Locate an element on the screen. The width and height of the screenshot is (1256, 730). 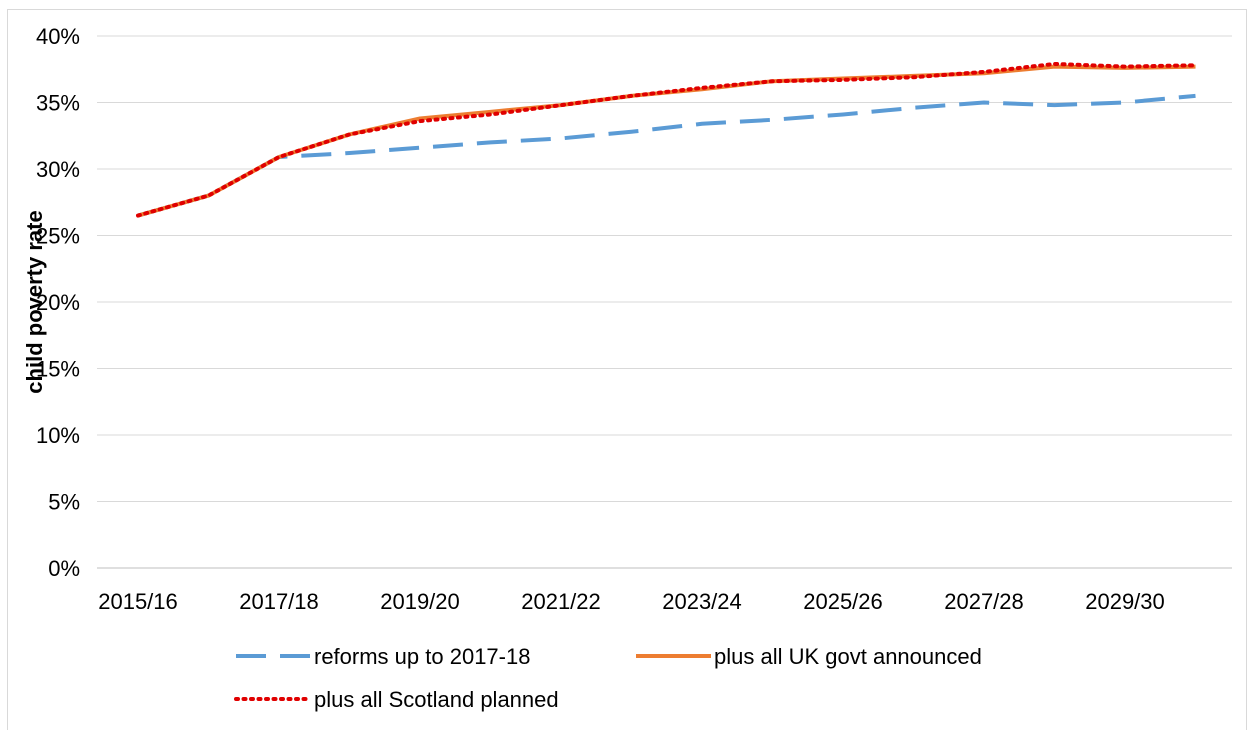
x-tick-label: 2025/26 is located at coordinates (843, 601).